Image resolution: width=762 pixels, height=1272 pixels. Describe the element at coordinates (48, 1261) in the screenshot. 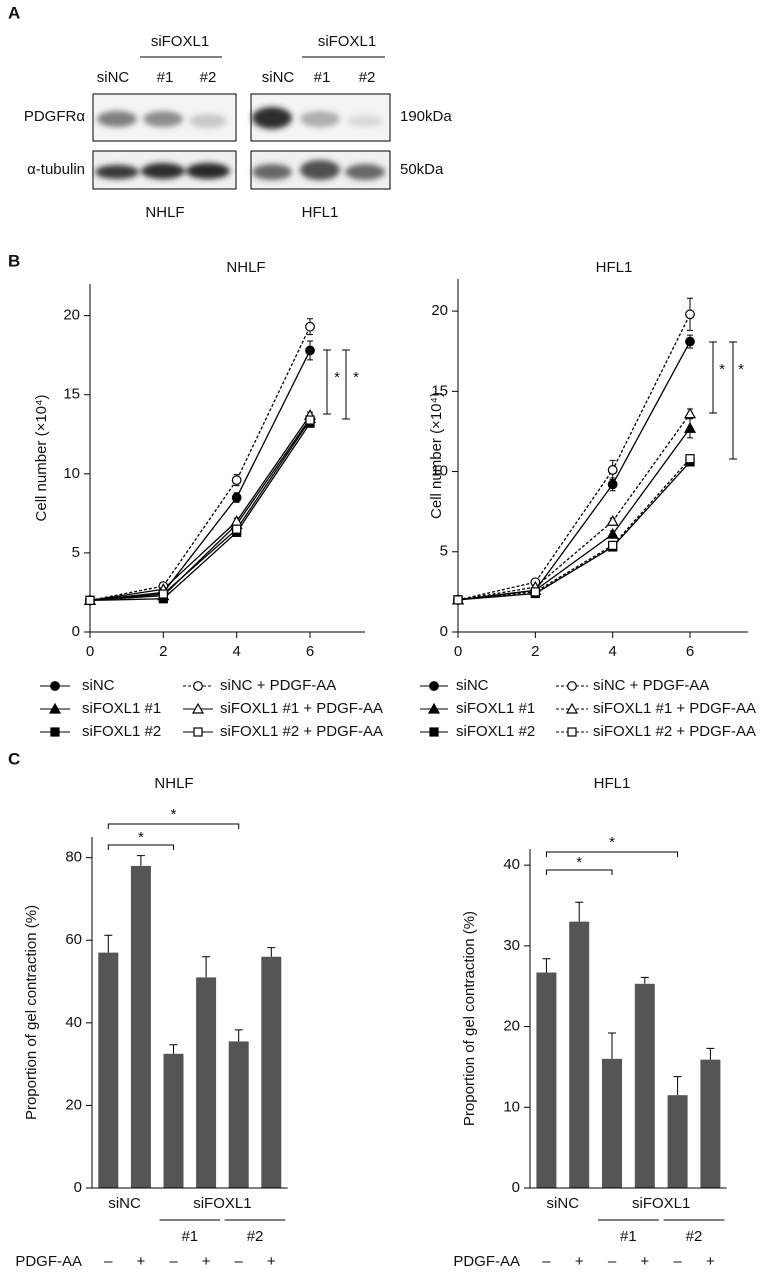

I see `category-axis-label: PDGF-AA` at that location.